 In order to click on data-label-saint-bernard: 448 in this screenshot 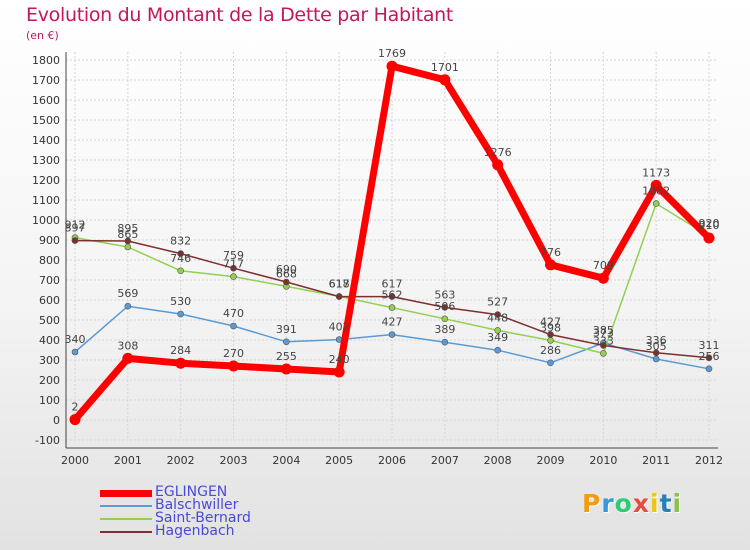, I will do `click(497, 317)`.